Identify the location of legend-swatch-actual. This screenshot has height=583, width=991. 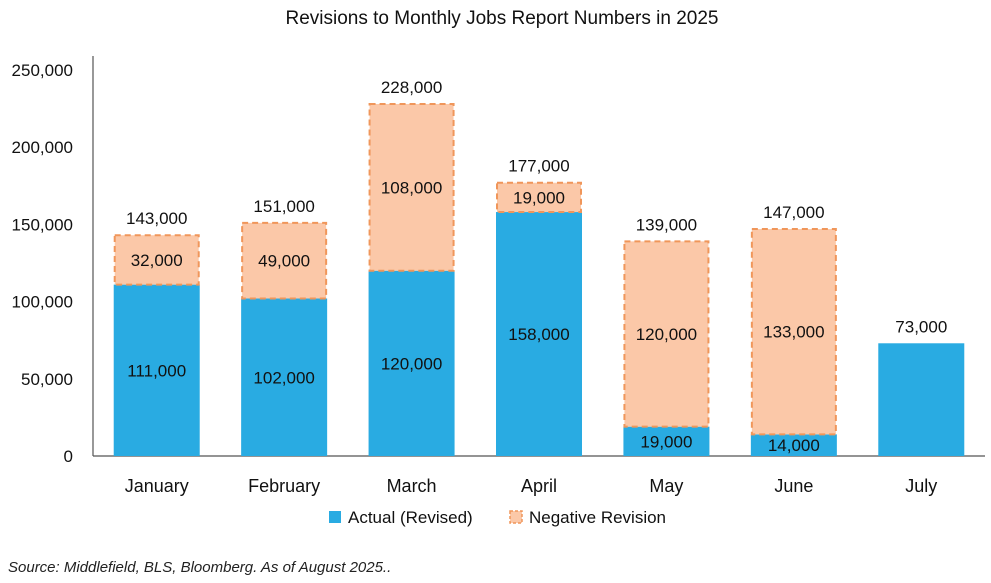
(335, 517).